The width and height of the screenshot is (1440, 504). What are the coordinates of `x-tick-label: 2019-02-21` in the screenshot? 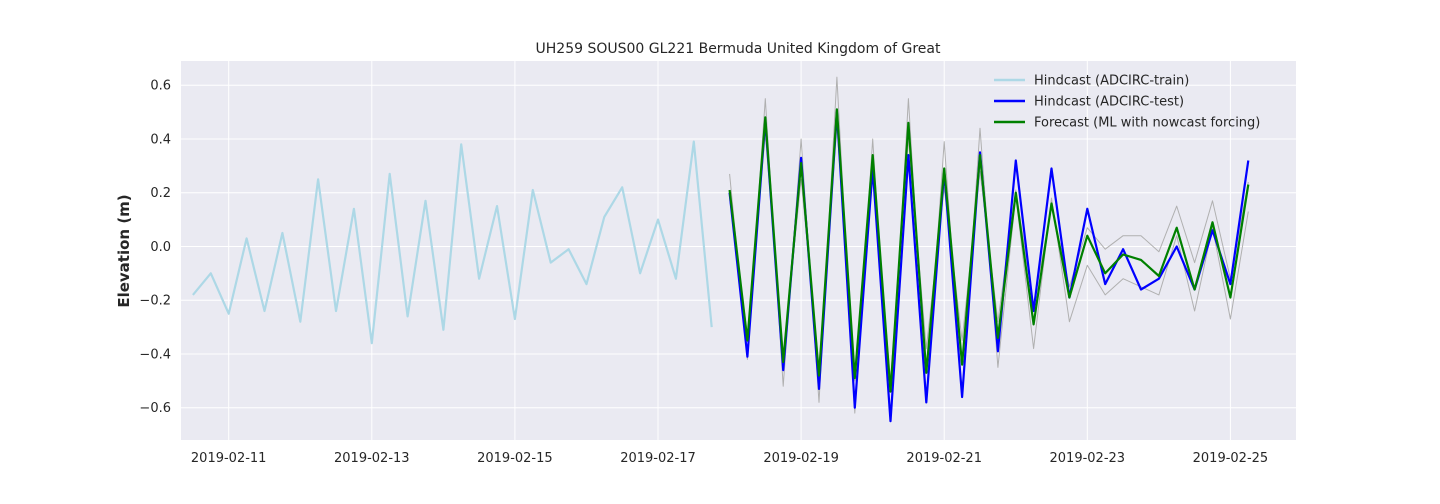 It's located at (944, 458).